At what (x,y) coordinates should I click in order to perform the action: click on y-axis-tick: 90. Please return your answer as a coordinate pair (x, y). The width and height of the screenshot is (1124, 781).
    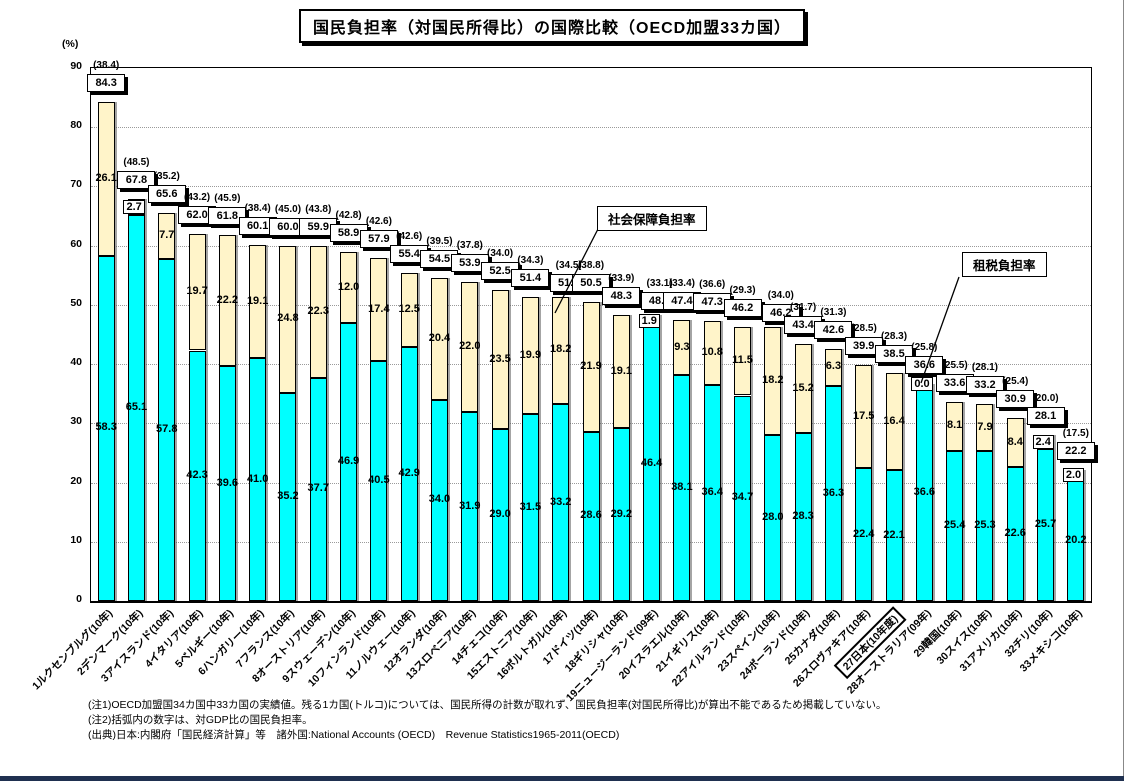
    Looking at the image, I should click on (76, 66).